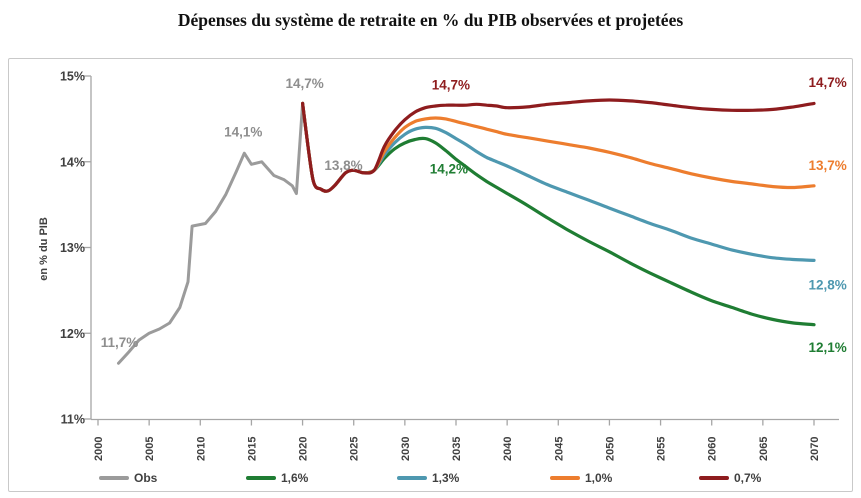 This screenshot has height=498, width=861. I want to click on y-axis-tick-label: 15%, so click(72, 77).